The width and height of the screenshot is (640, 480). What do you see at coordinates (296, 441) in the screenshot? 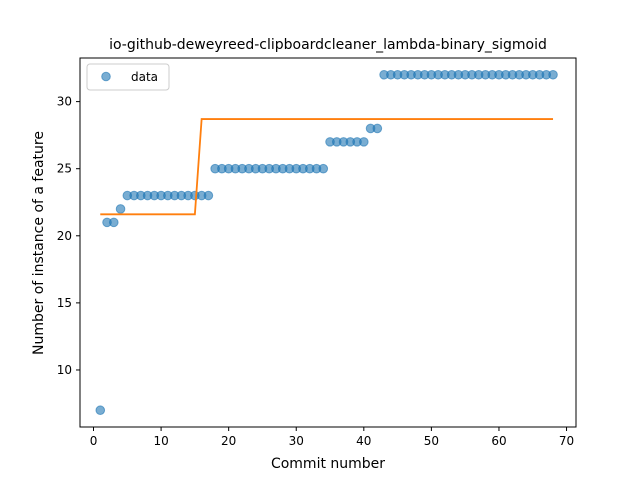
I see `x-tick-label: 30` at bounding box center [296, 441].